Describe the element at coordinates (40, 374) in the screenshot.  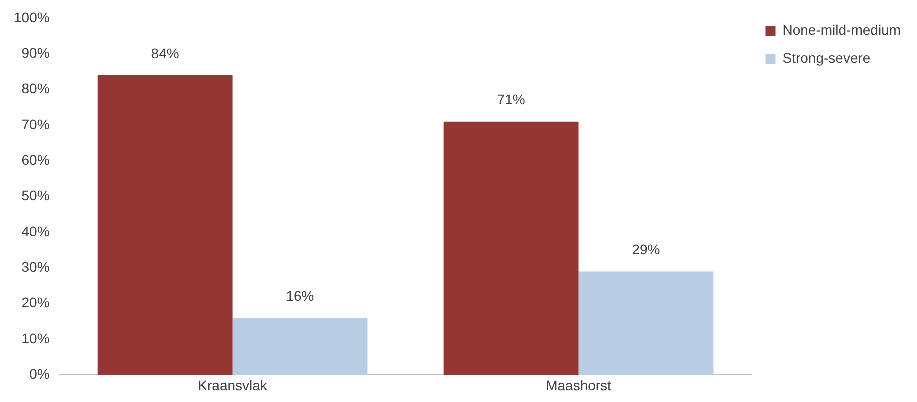
I see `y-tick-label: 0%` at that location.